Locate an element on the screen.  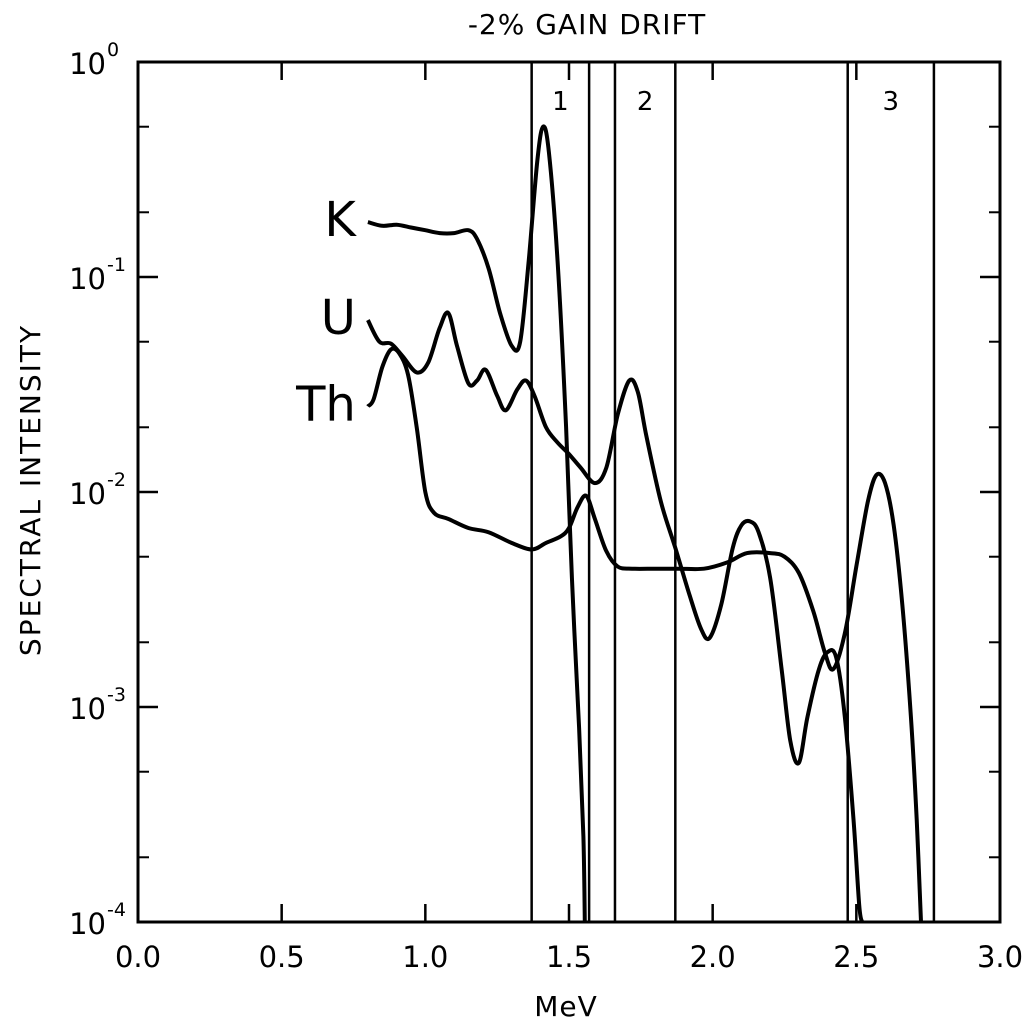
x-tick-label: 2.5 is located at coordinates (856, 957).